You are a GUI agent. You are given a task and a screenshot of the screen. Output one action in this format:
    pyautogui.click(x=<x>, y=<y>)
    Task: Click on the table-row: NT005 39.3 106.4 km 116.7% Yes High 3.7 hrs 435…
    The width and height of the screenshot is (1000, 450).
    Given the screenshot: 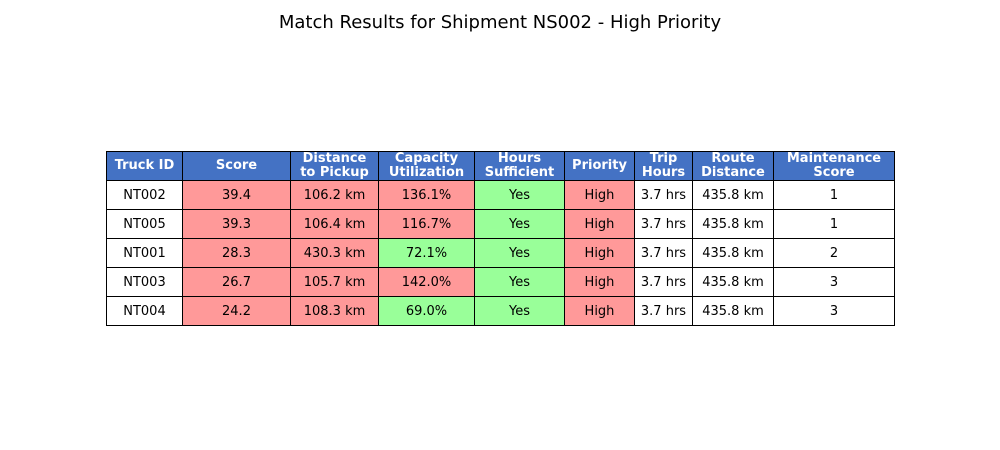 What is the action you would take?
    pyautogui.click(x=500, y=224)
    